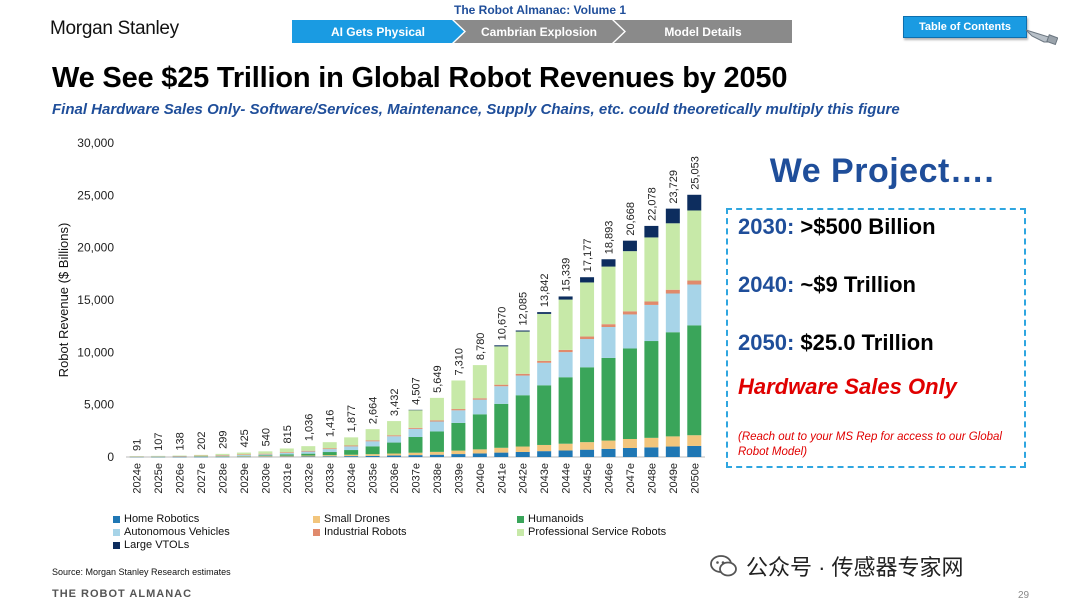  Describe the element at coordinates (245, 438) in the screenshot. I see `bar-total-label: 425` at that location.